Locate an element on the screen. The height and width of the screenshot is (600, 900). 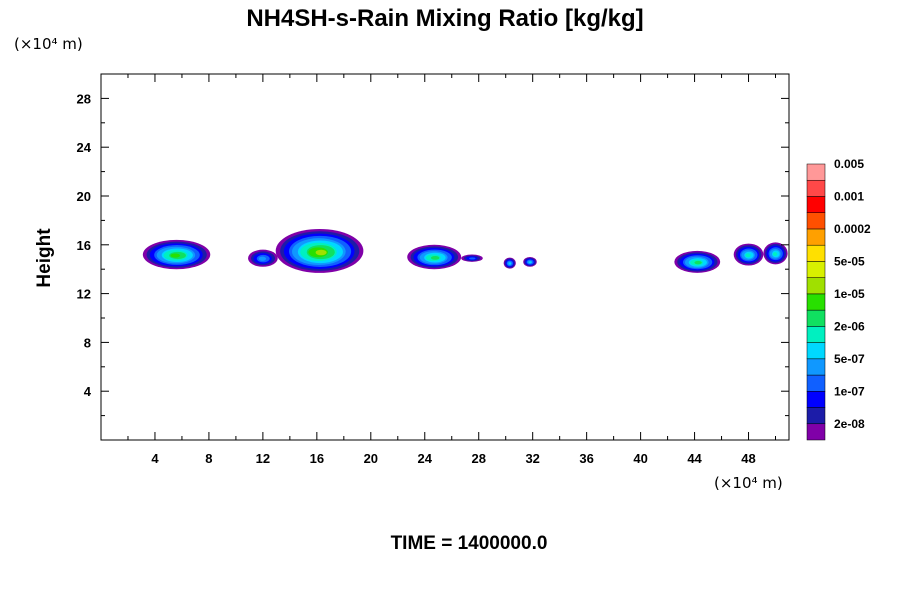
time-label: TIME = 1400000.0 is located at coordinates (469, 543).